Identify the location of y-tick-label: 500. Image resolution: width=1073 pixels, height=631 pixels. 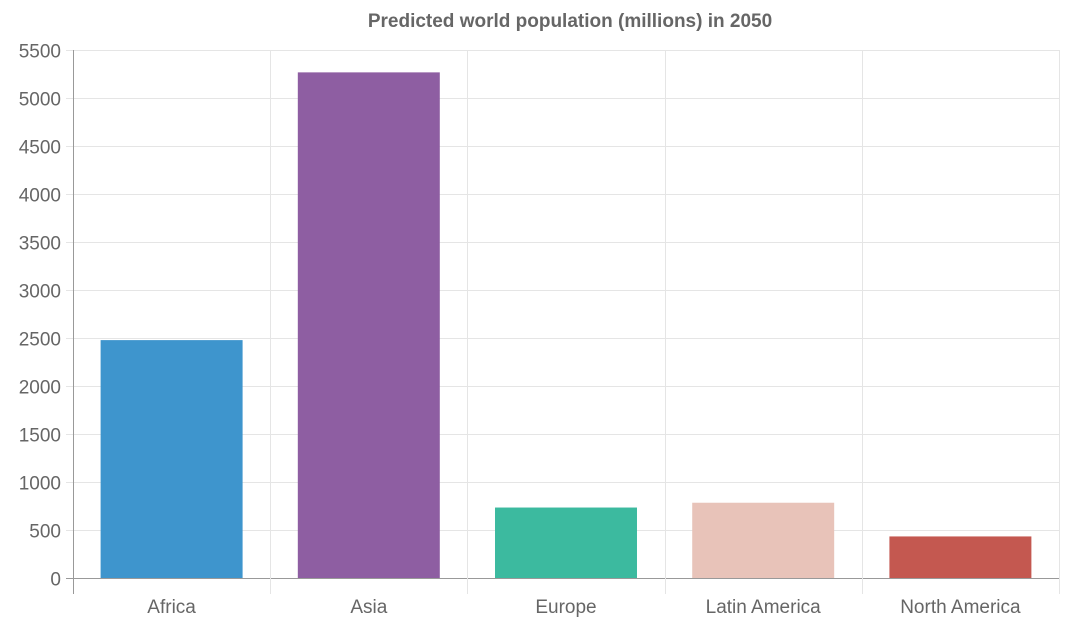
(45, 532).